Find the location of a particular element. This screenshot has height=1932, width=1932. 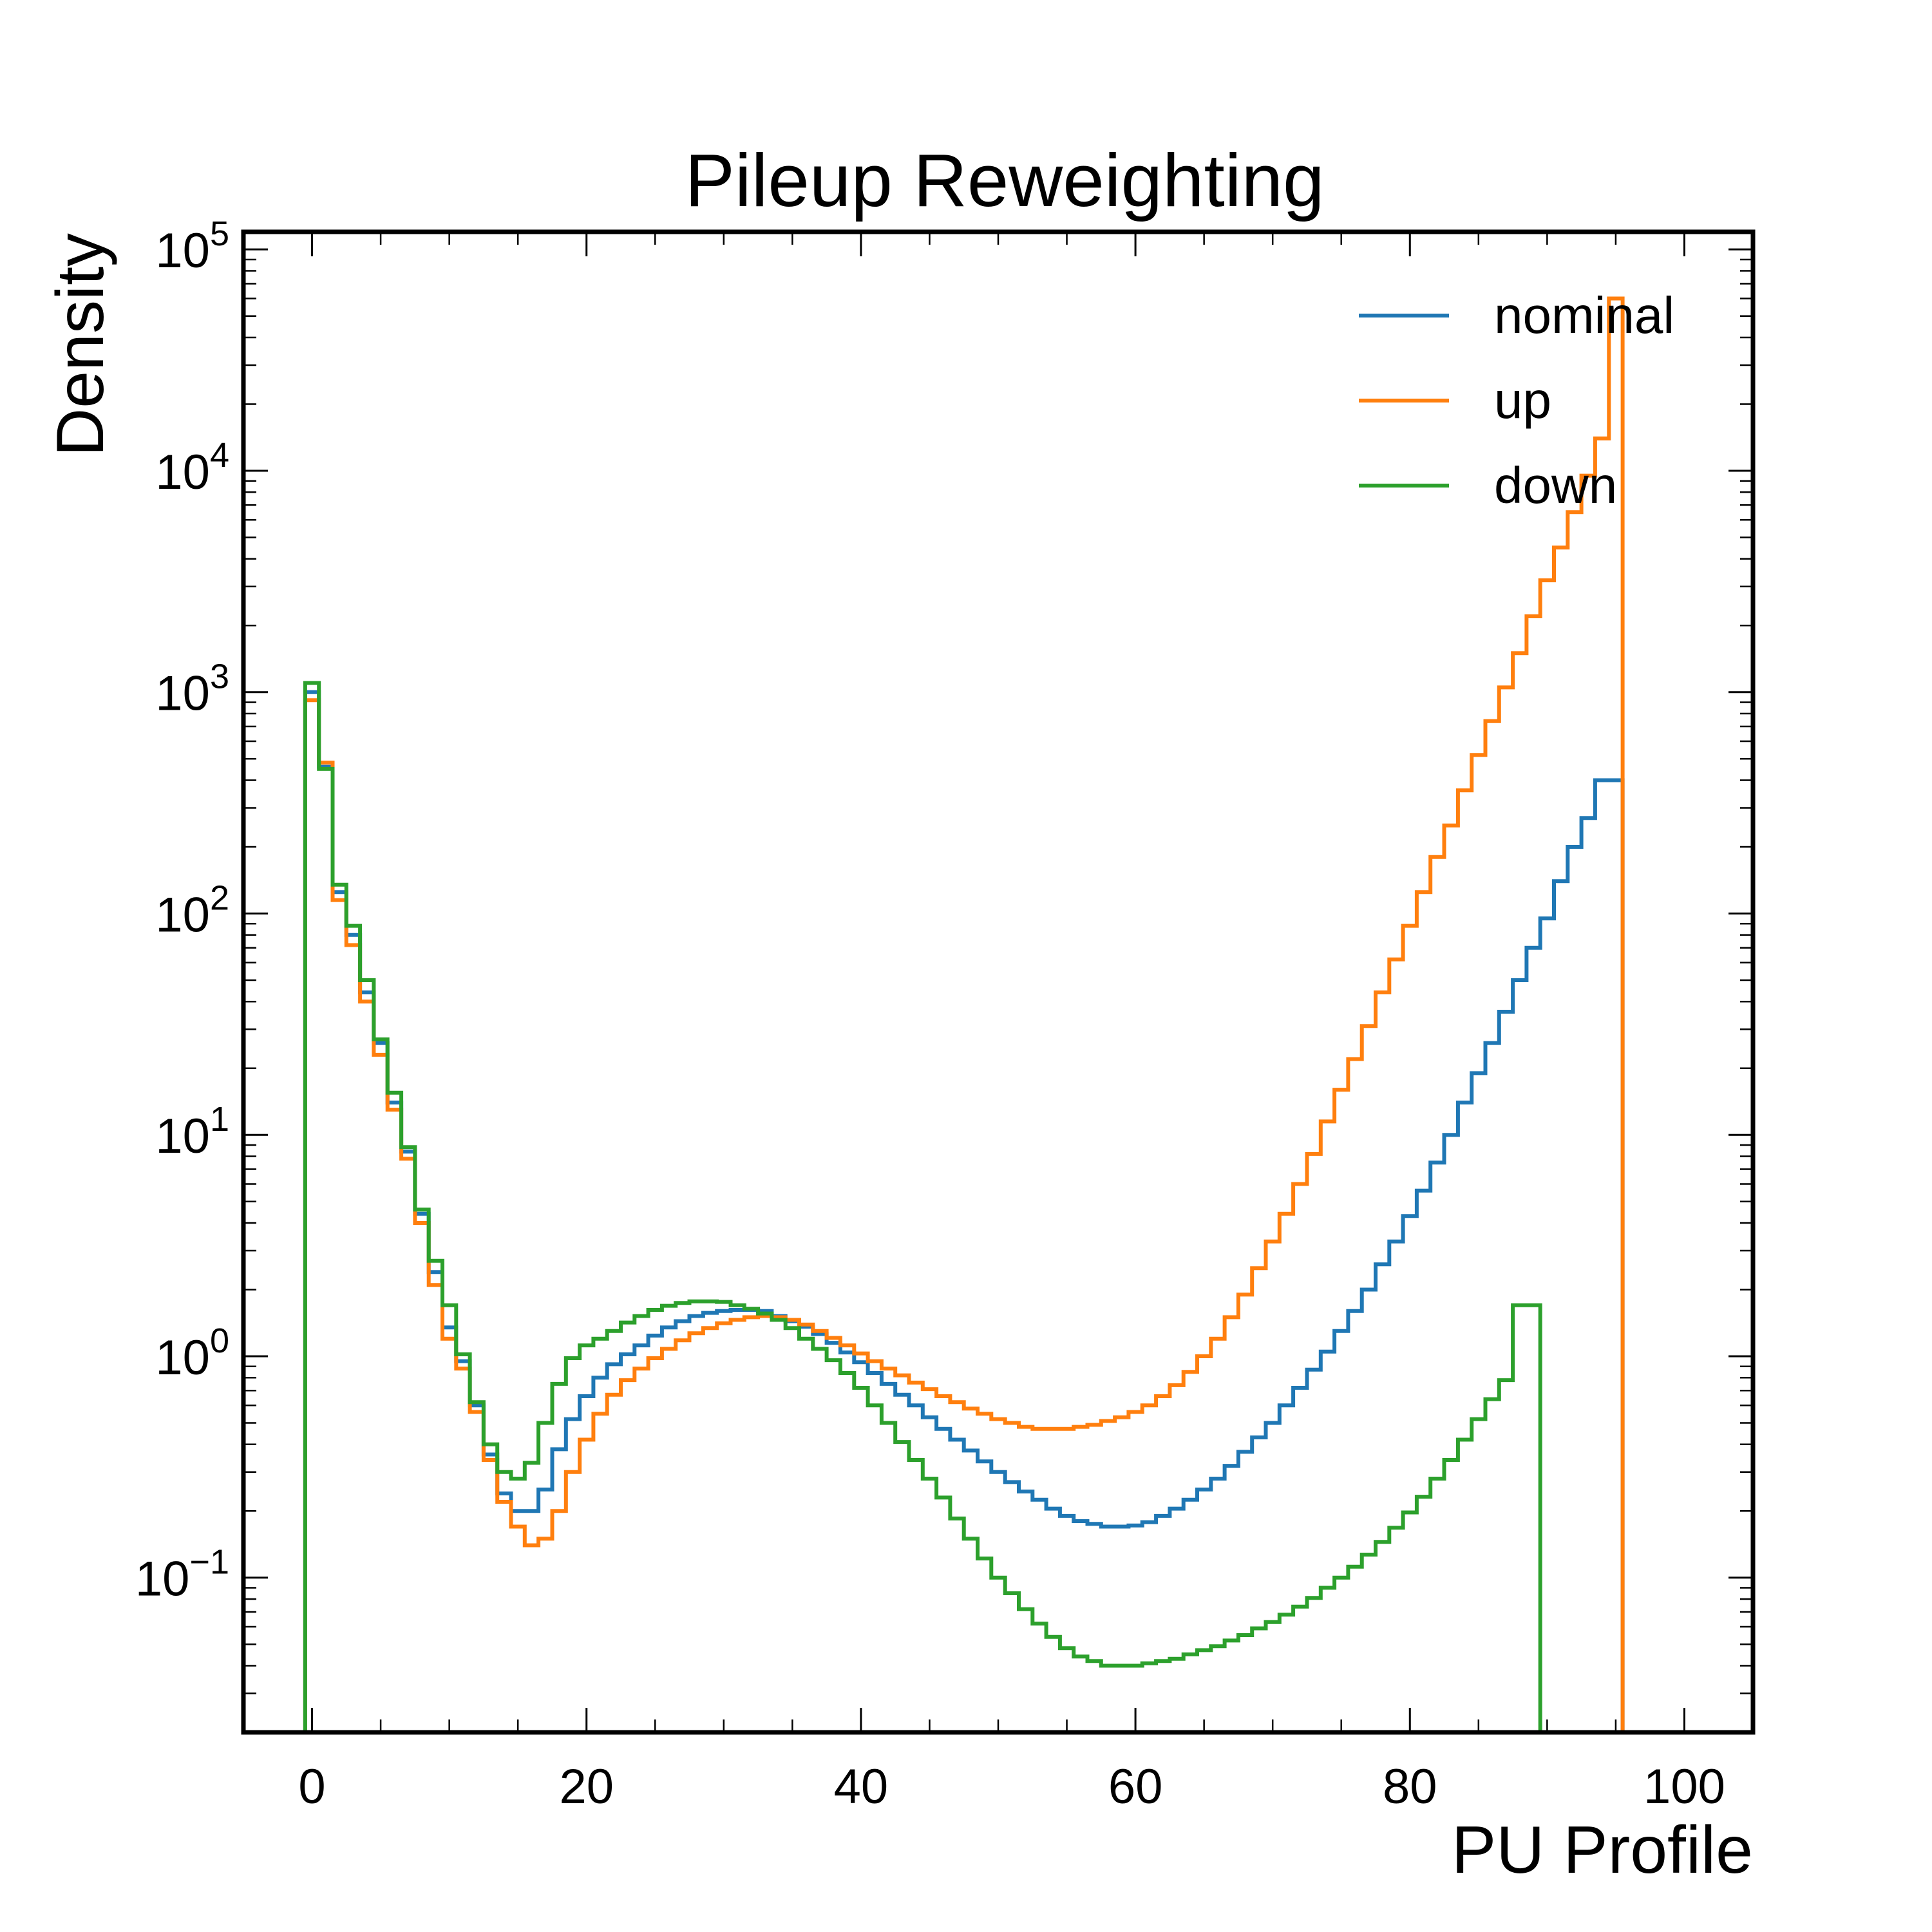

y-tick-label: 10⁵ is located at coordinates (192, 246).